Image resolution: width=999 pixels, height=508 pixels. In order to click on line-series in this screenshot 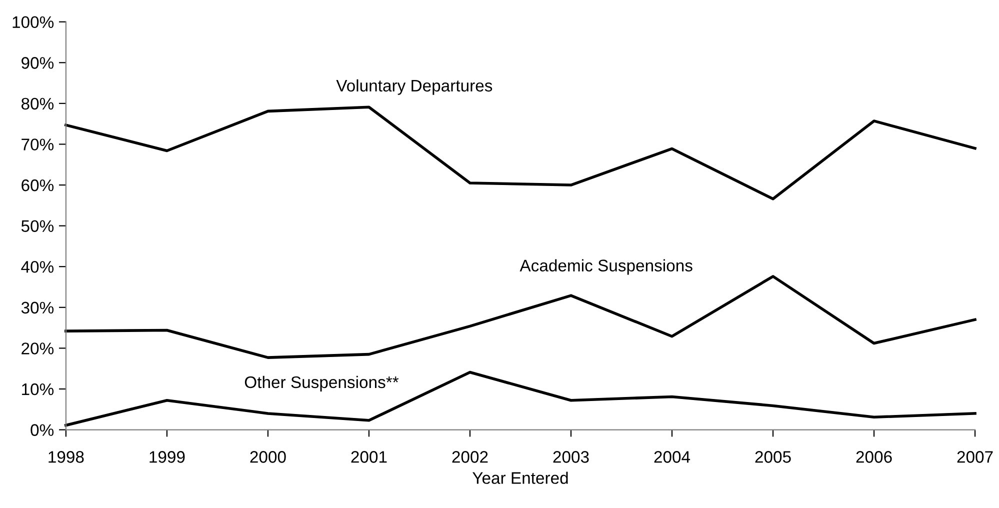, I will do `click(520, 398)`.